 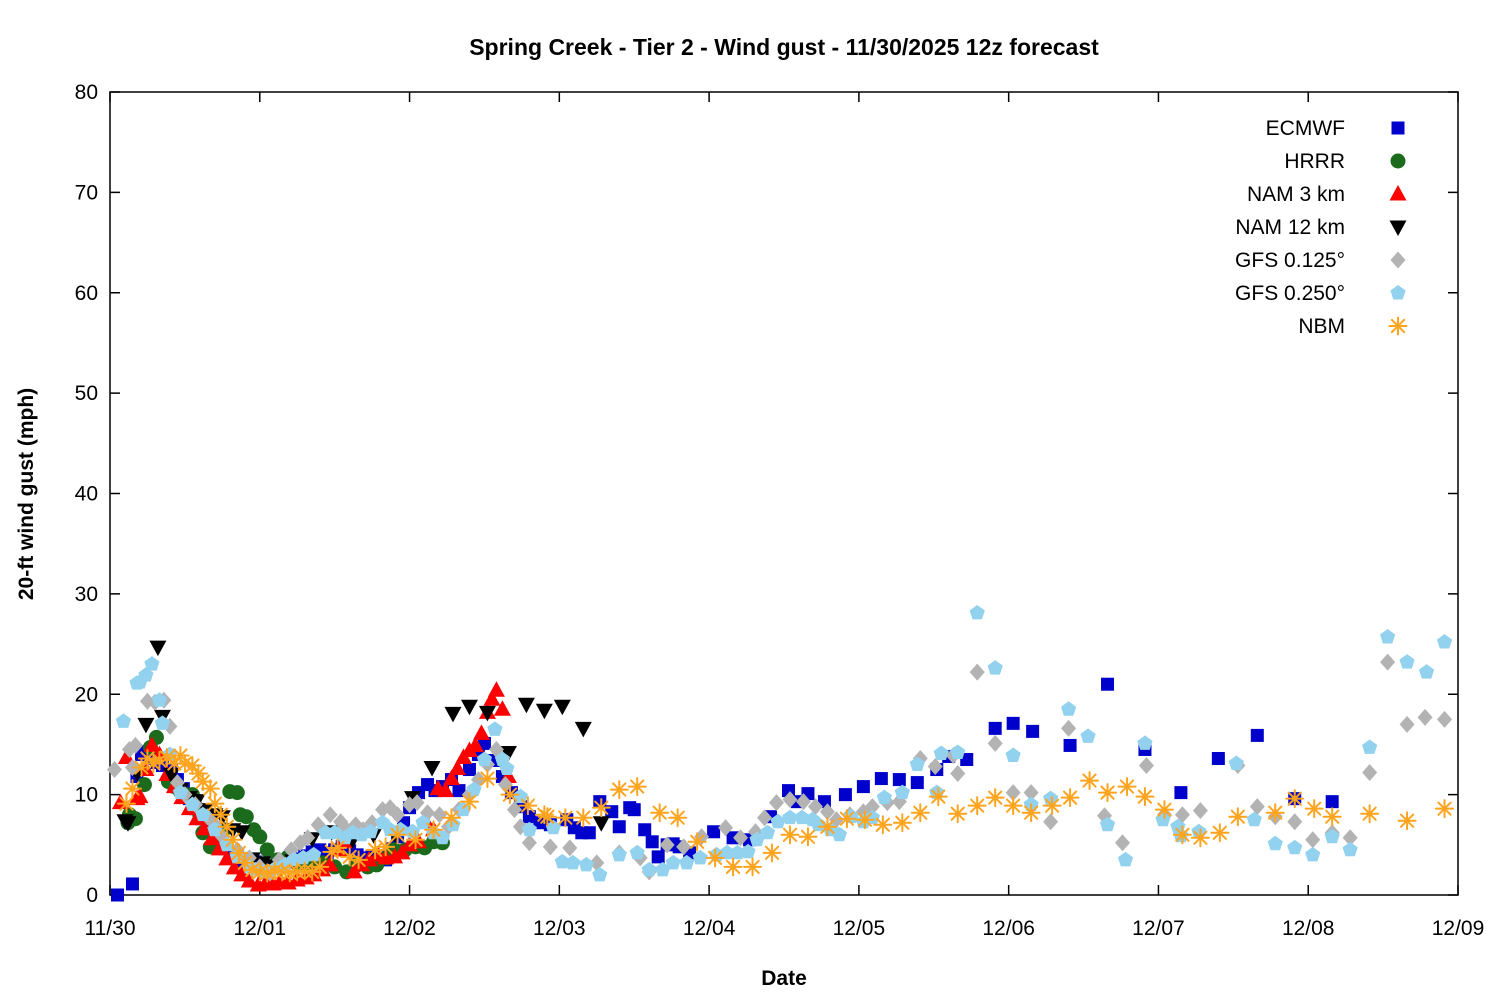 I want to click on y-tick-label: 50, so click(x=86, y=393).